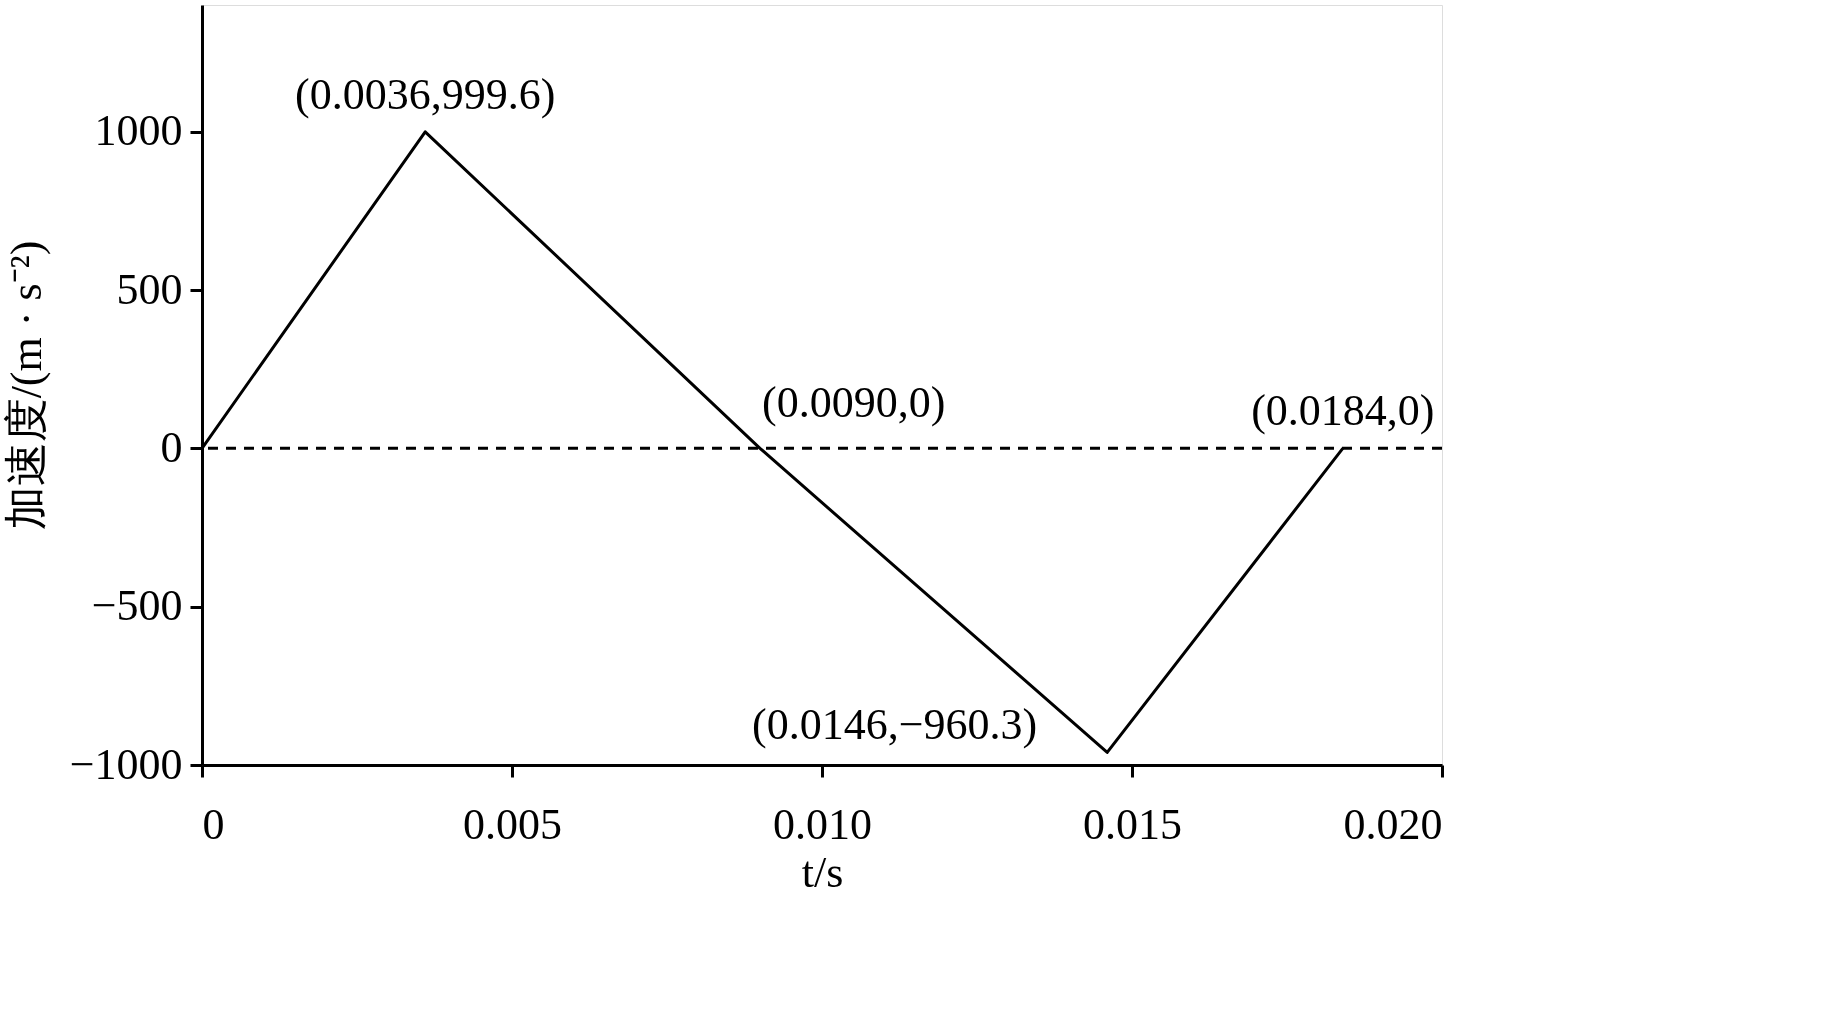 This screenshot has height=1032, width=1843. Describe the element at coordinates (854, 403) in the screenshot. I see `annotation: (0.0090,0)` at that location.